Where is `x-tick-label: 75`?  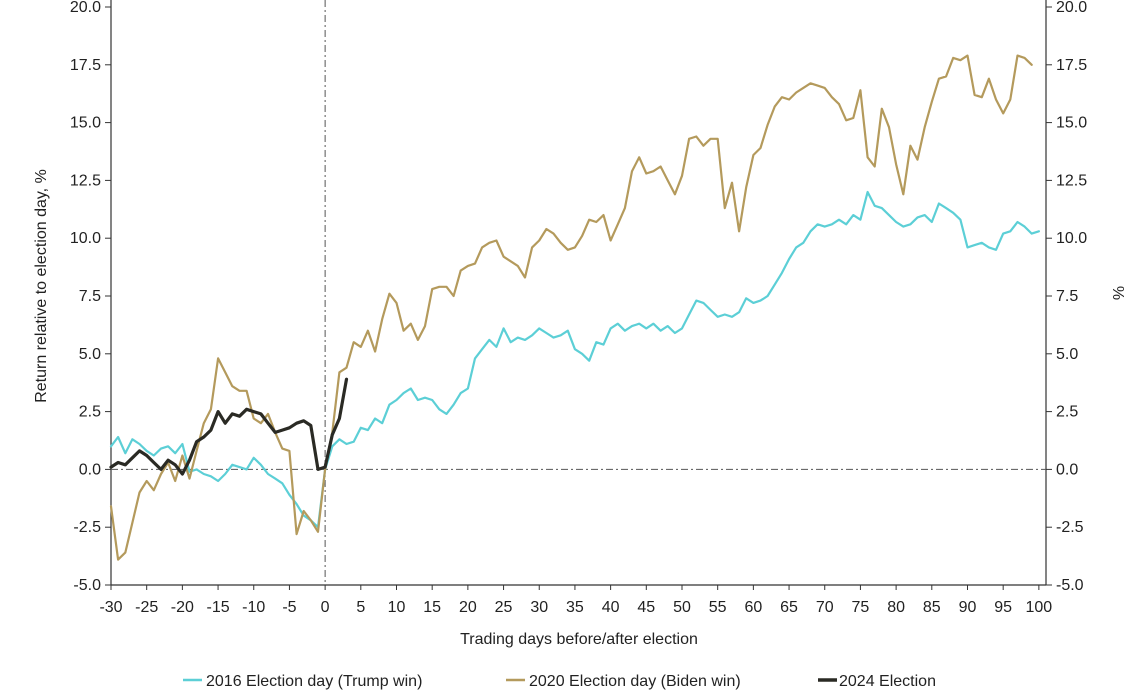
x-tick-label: 75 is located at coordinates (861, 607).